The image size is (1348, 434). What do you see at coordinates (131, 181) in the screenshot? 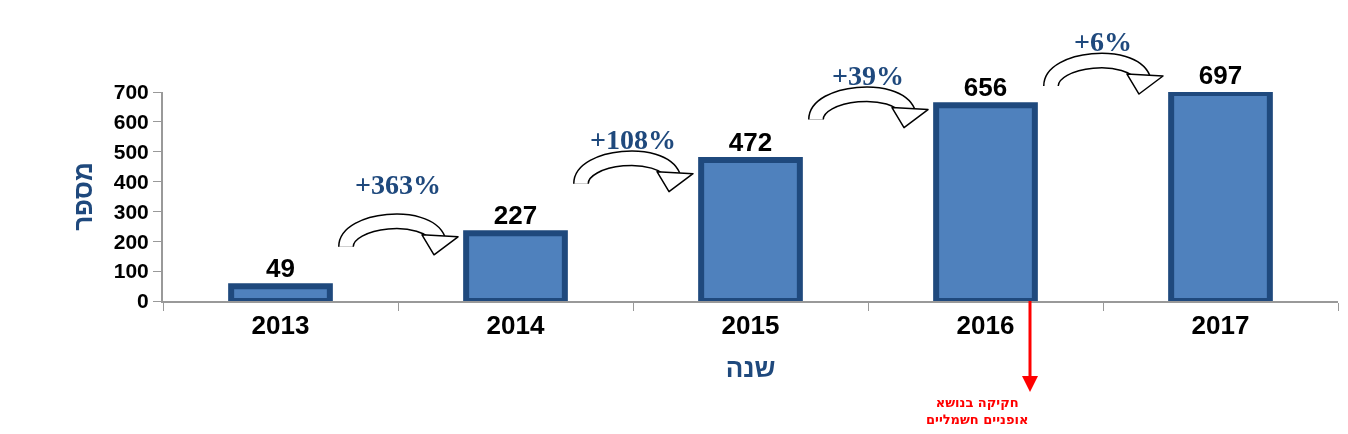
I see `y-tick-label: 400` at bounding box center [131, 181].